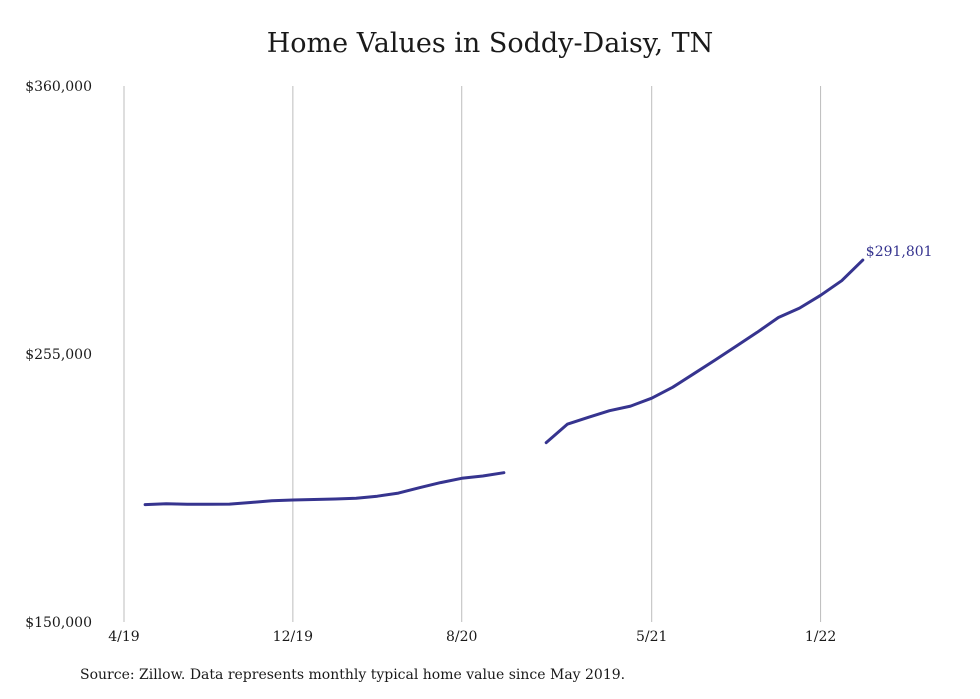 Image resolution: width=980 pixels, height=699 pixels. Describe the element at coordinates (293, 637) in the screenshot. I see `x-tick-label: 12/19` at that location.